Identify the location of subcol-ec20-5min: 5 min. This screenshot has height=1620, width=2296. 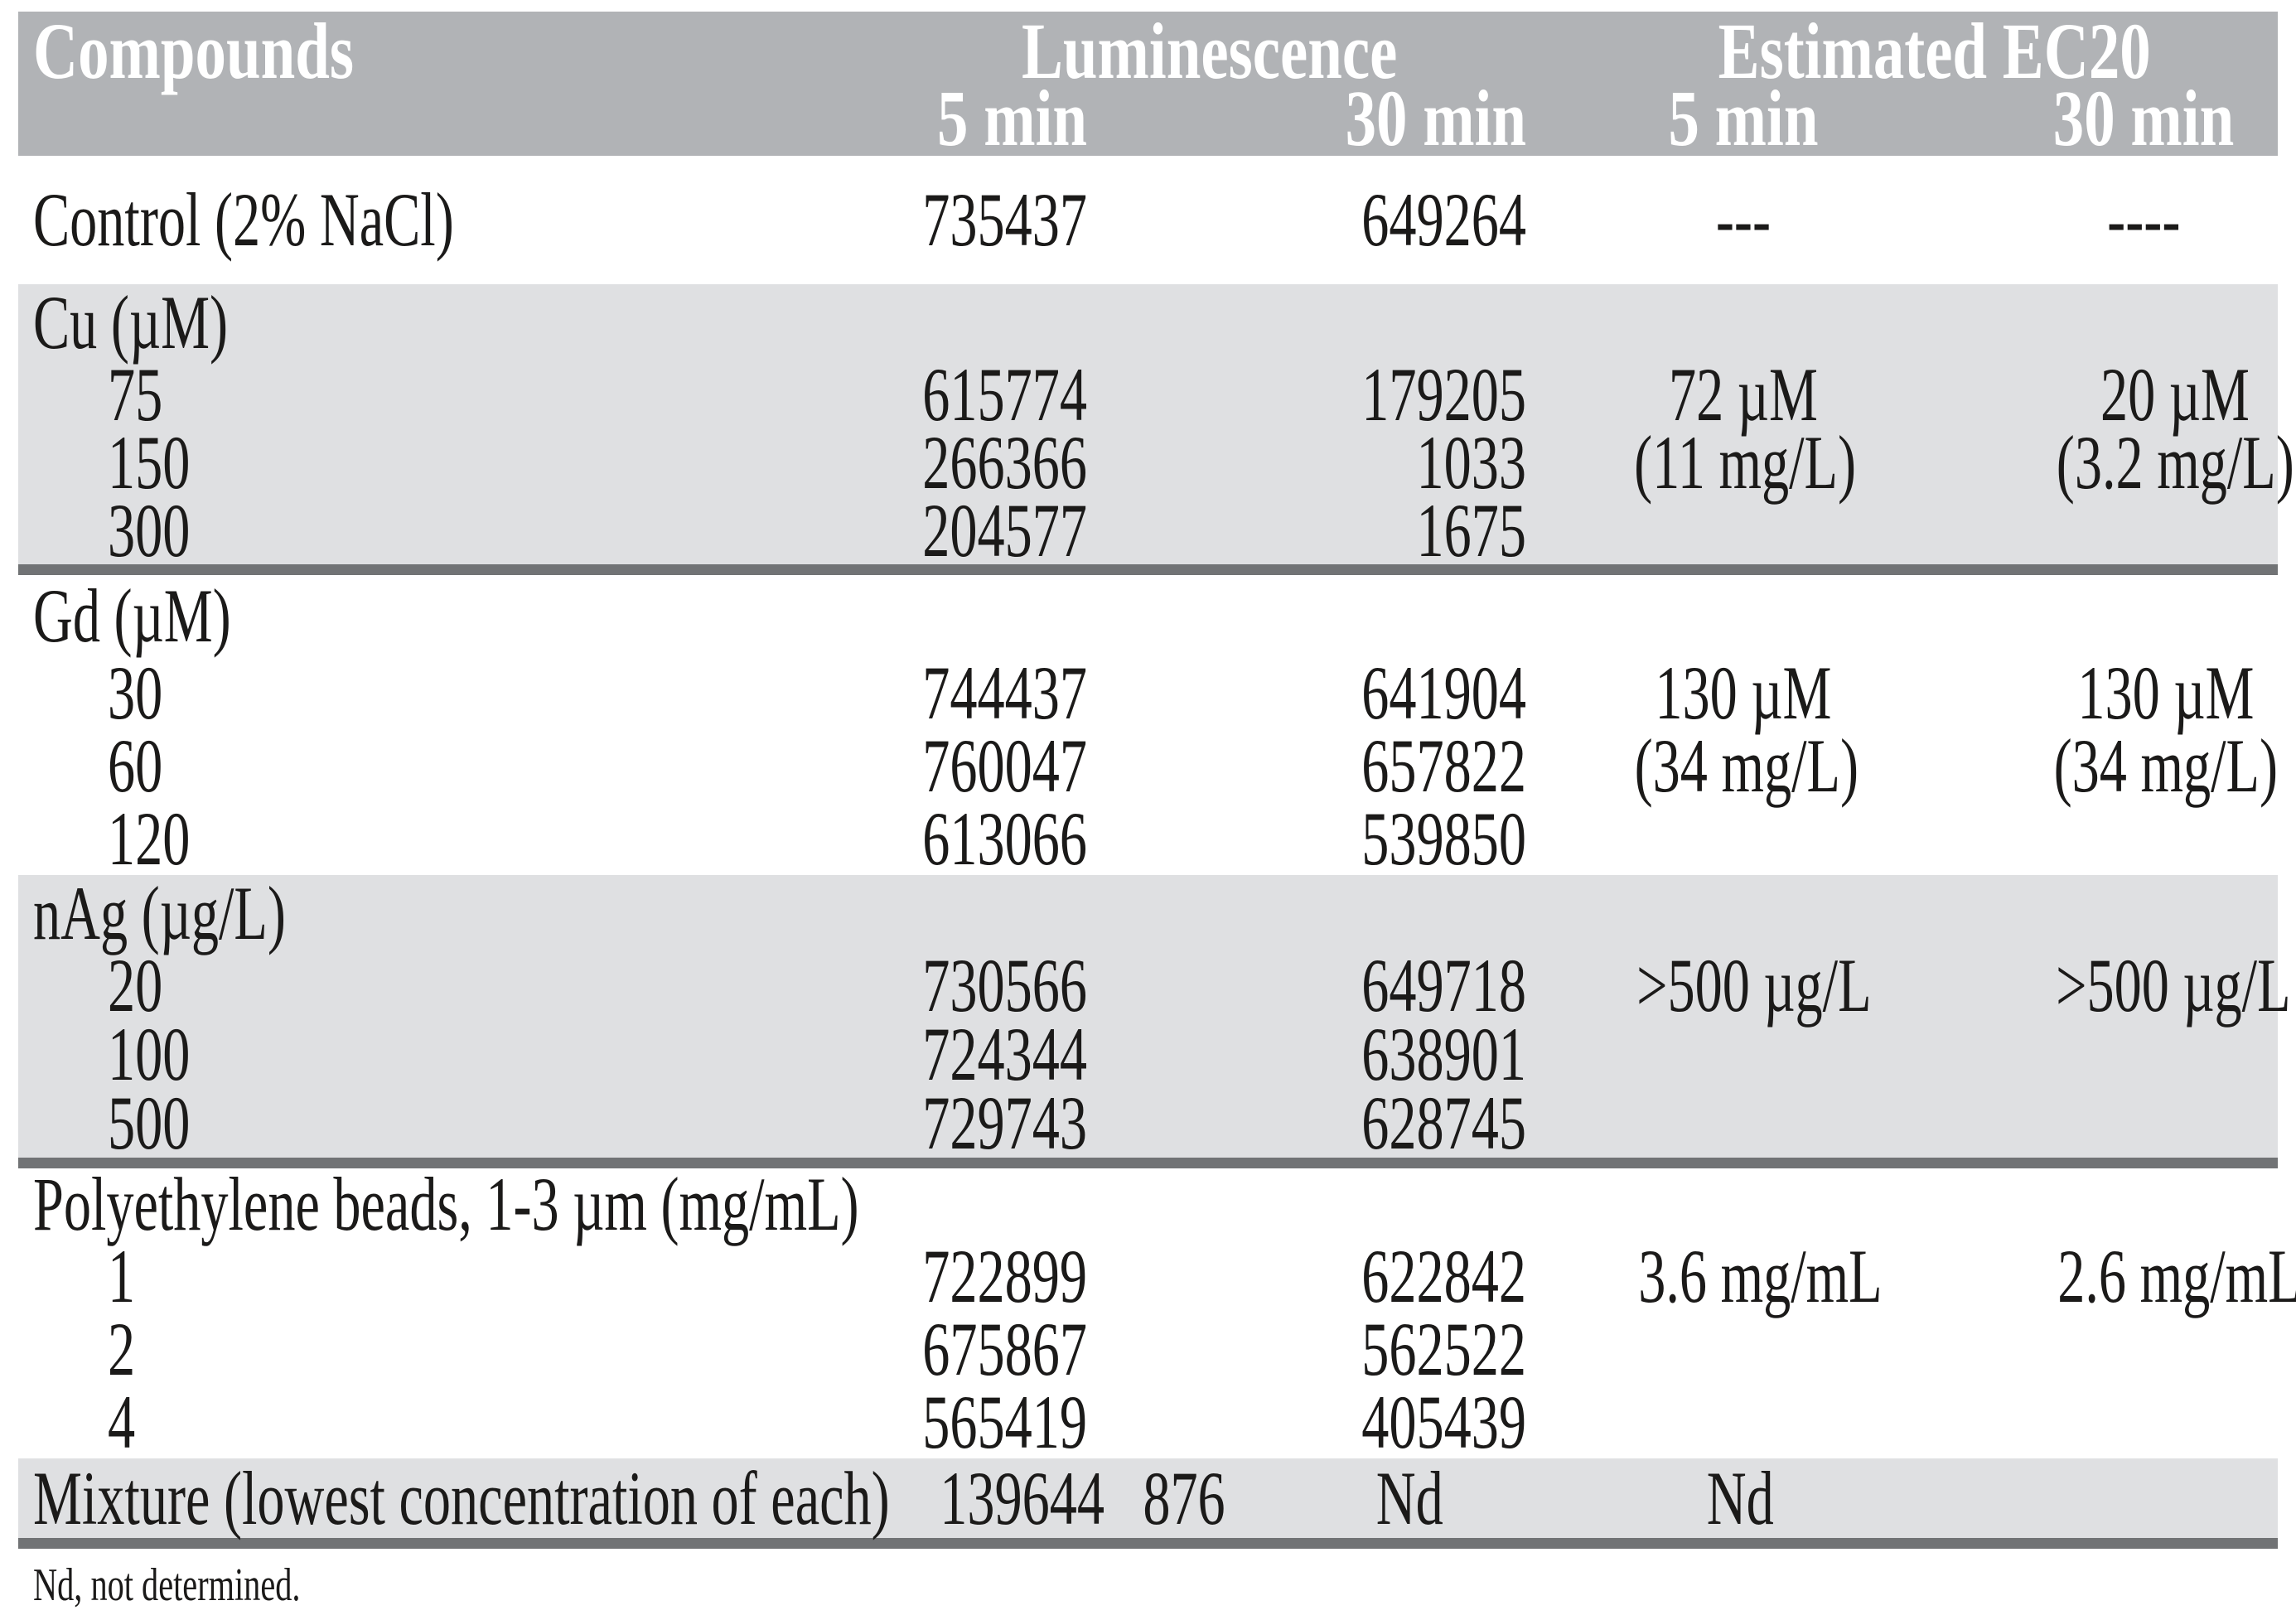
(1744, 118).